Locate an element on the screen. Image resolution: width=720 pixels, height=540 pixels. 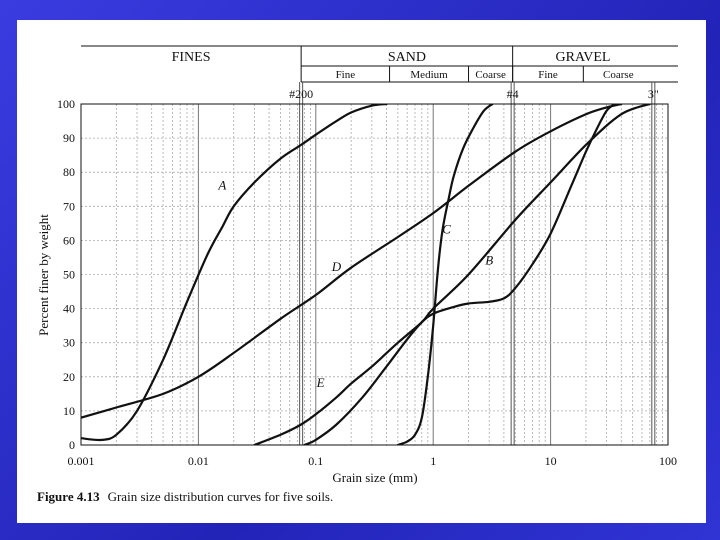
x-axis-label: Grain size (mm) is located at coordinates (374, 477).